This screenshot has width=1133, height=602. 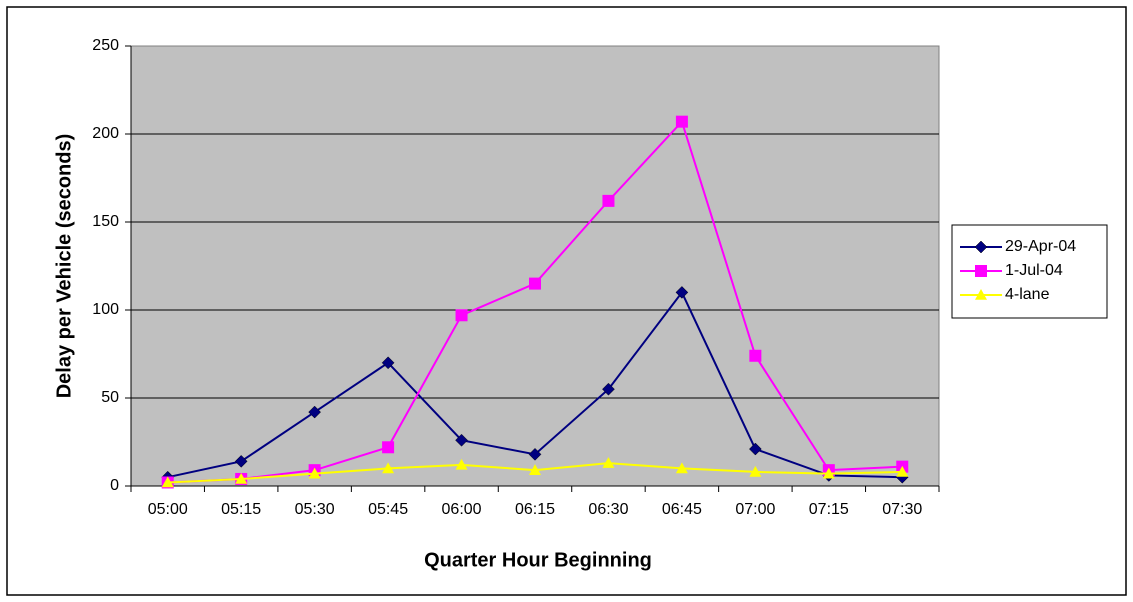 What do you see at coordinates (168, 509) in the screenshot?
I see `x-tick-label: 05:00` at bounding box center [168, 509].